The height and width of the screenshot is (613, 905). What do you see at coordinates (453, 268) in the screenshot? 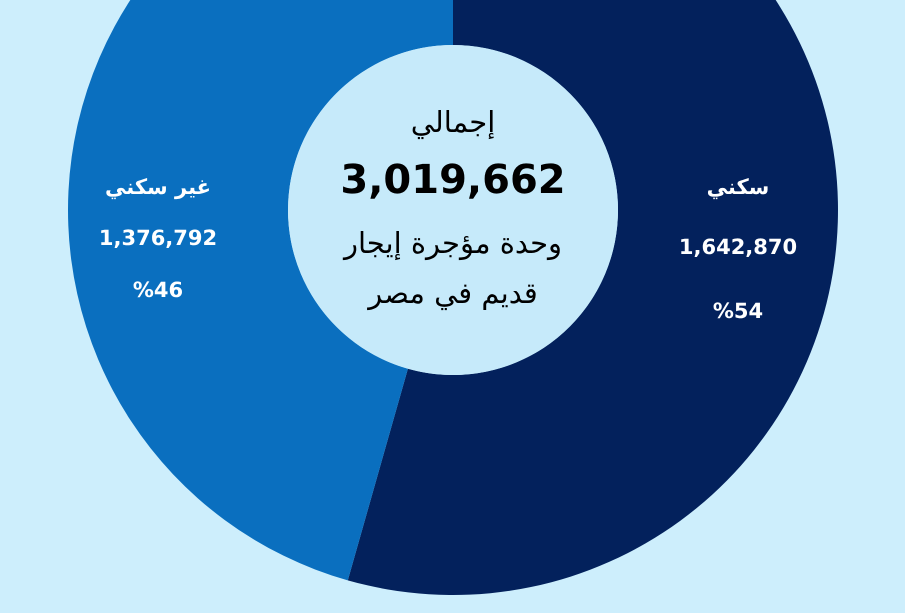
I see `text: وحدة مؤجرة إيجار قديم في مصر` at bounding box center [453, 268].